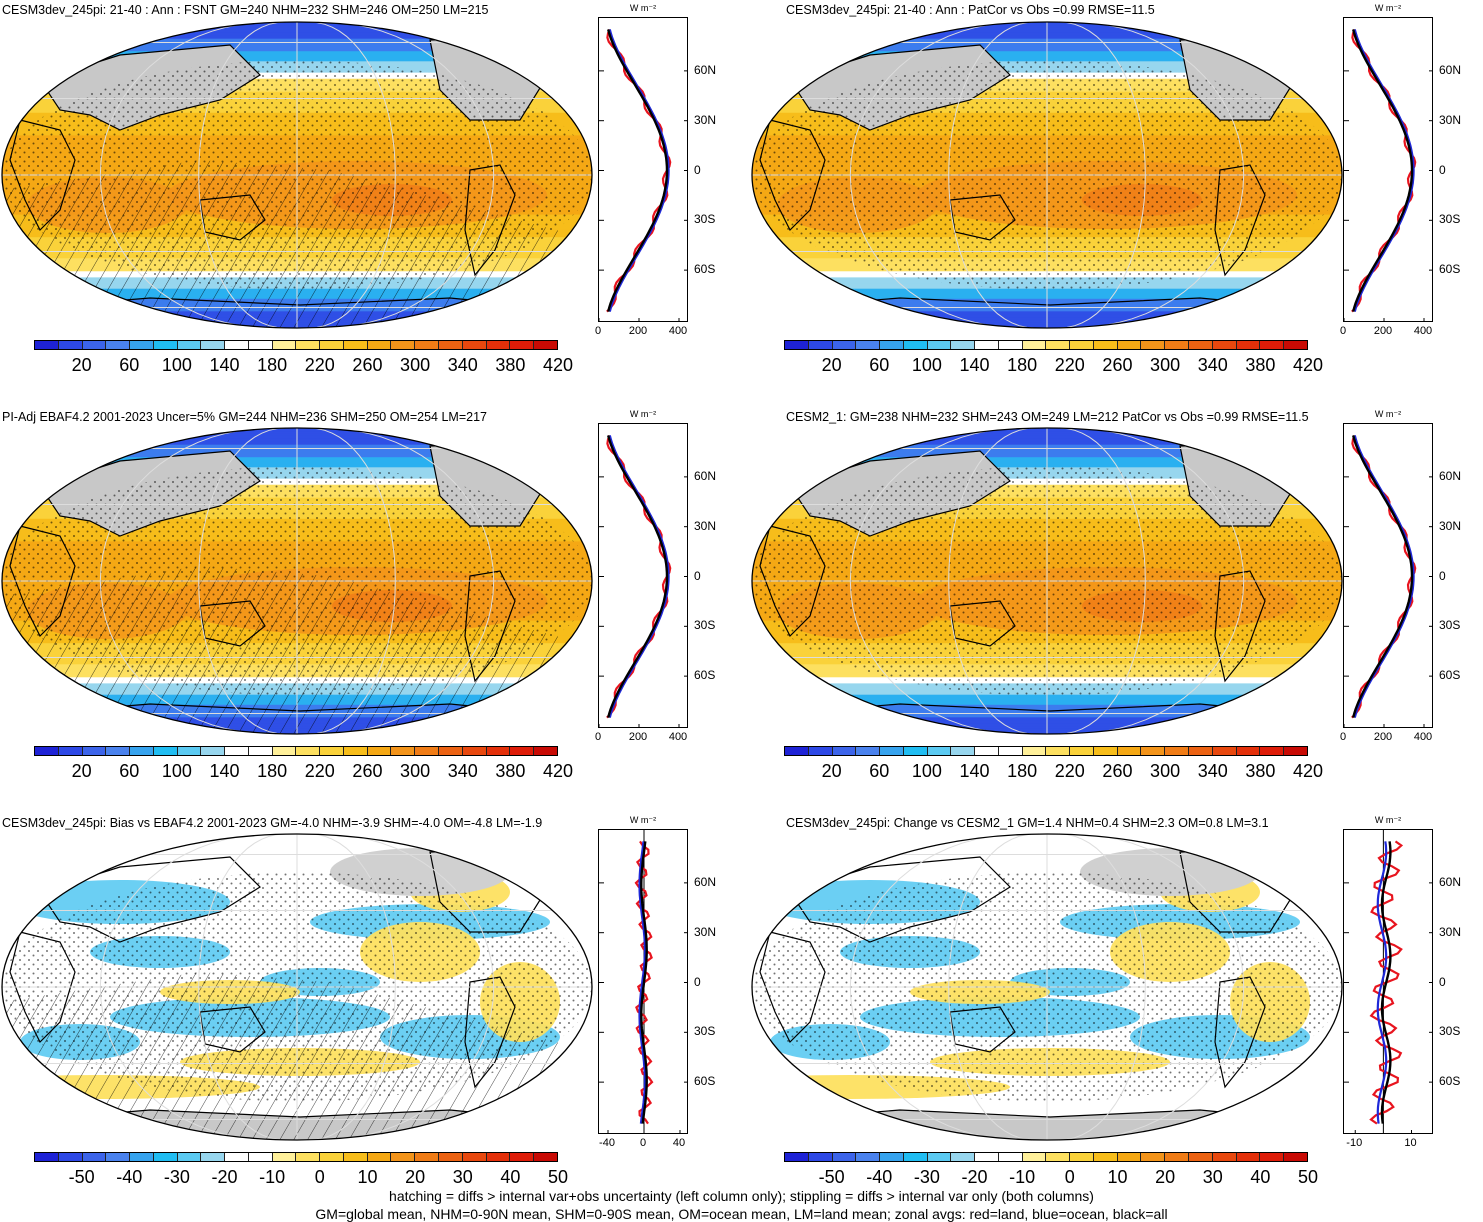  I want to click on colorbar-tick-label: 100, so click(926, 771).